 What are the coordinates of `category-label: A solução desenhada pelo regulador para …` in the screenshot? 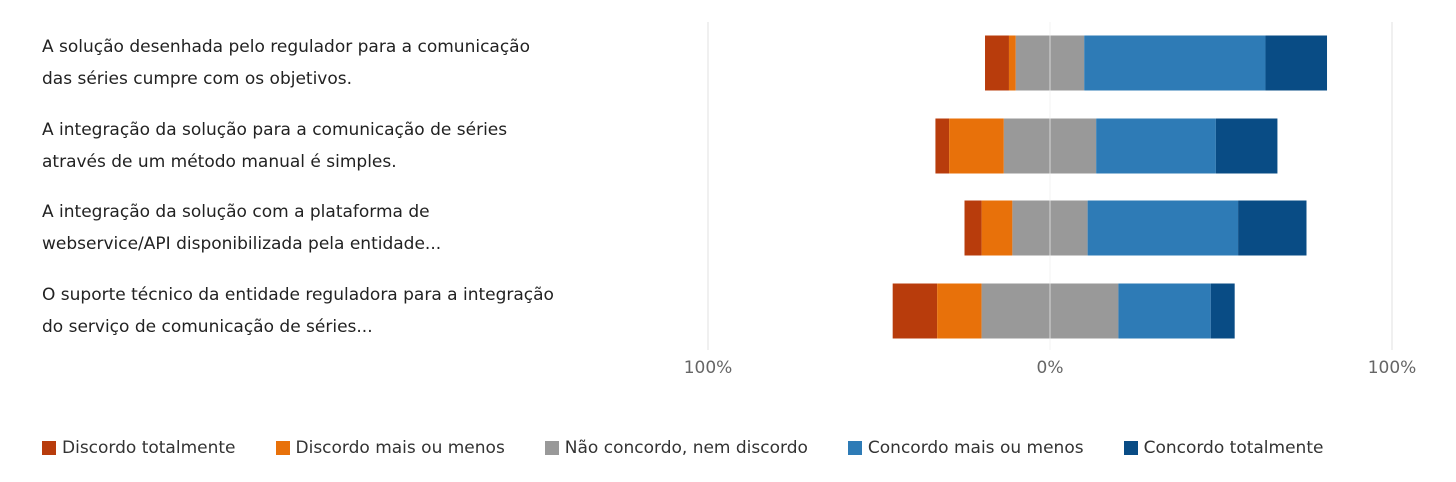 It's located at (286, 63).